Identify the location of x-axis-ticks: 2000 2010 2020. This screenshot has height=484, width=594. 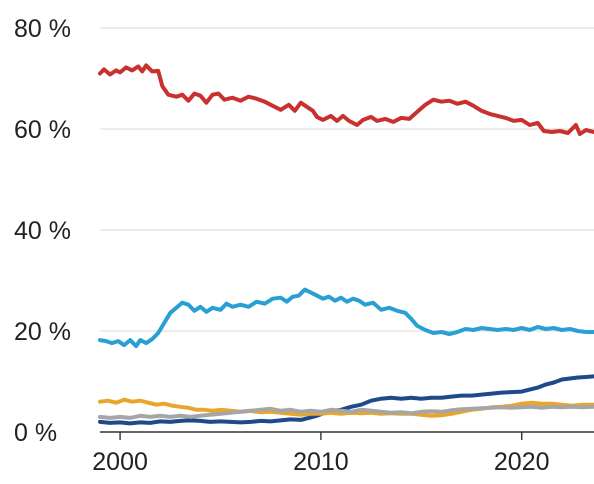
(321, 454).